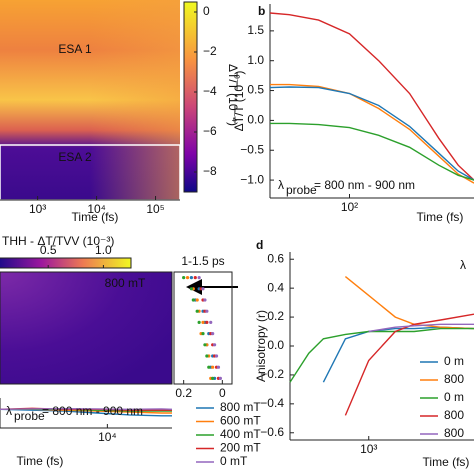 This screenshot has width=474, height=474. Describe the element at coordinates (202, 261) in the screenshot. I see `panel-title: 1-1.5 ps` at that location.